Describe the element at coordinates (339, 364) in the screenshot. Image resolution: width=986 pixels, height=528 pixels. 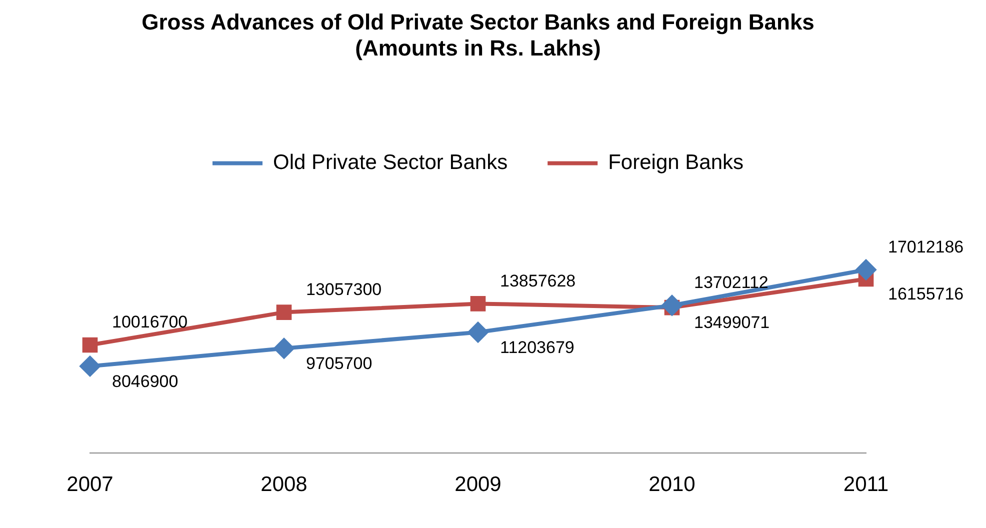
I see `data-label: 9705700` at that location.